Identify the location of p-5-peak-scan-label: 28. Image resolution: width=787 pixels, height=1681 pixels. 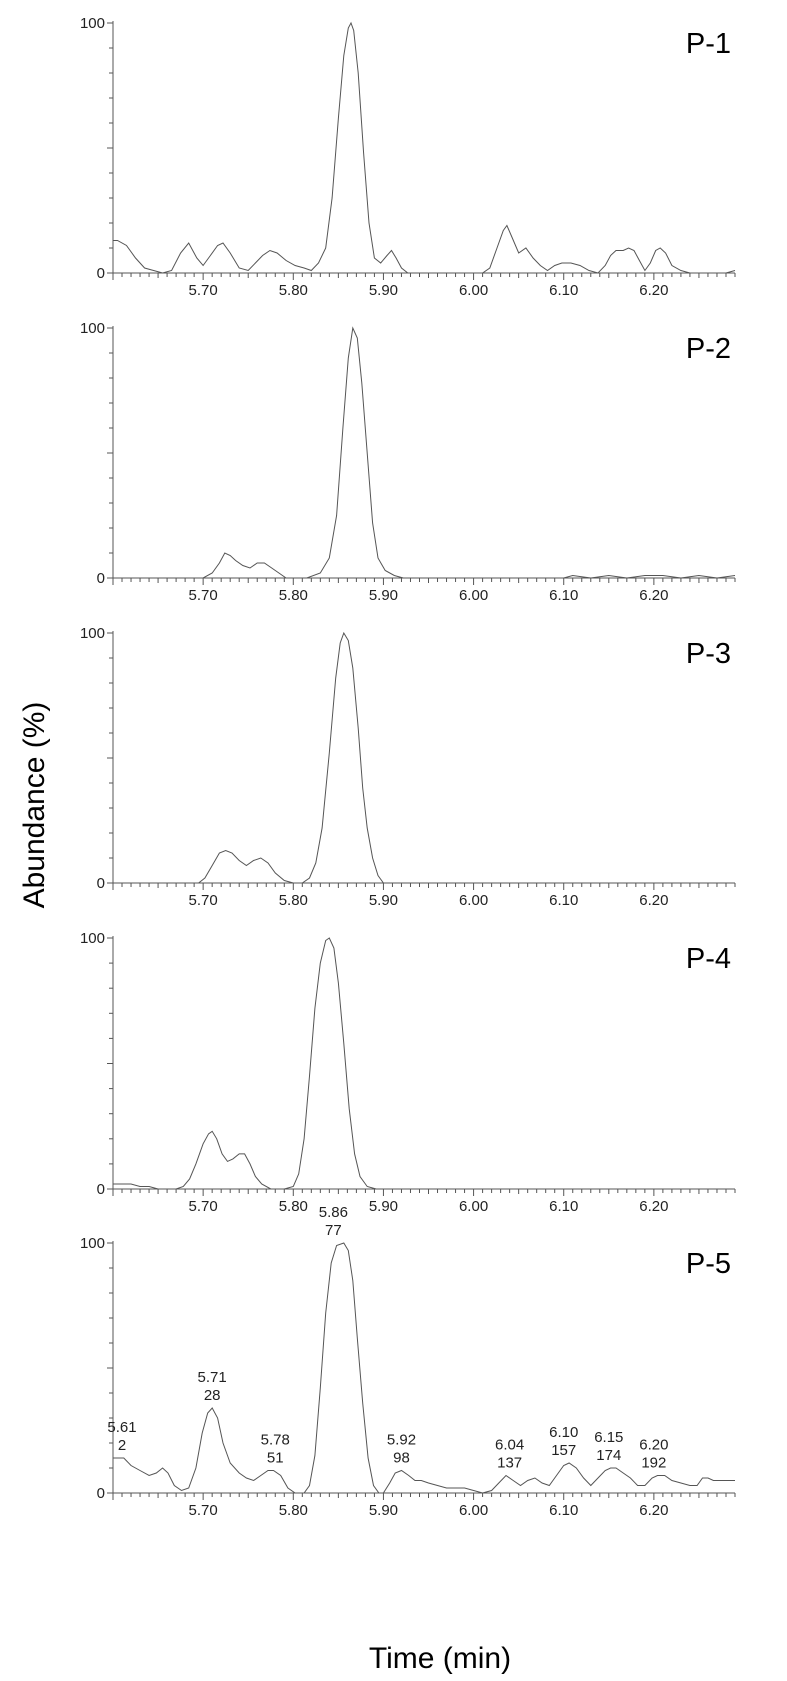
(212, 1395).